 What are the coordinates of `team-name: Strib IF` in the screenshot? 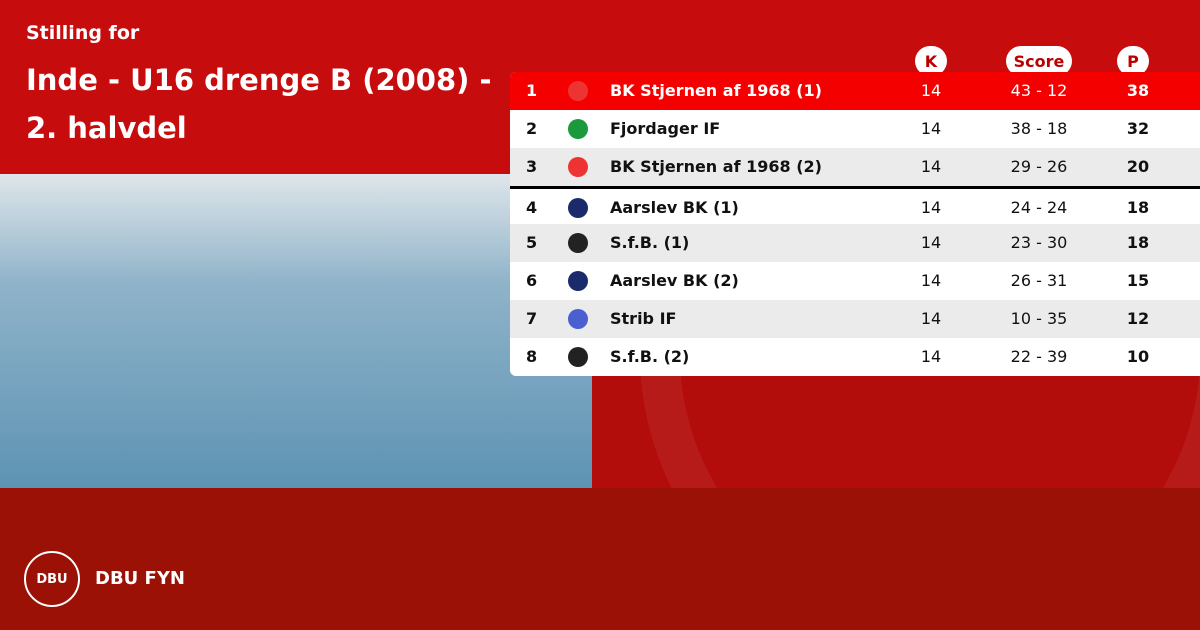 It's located at (643, 318).